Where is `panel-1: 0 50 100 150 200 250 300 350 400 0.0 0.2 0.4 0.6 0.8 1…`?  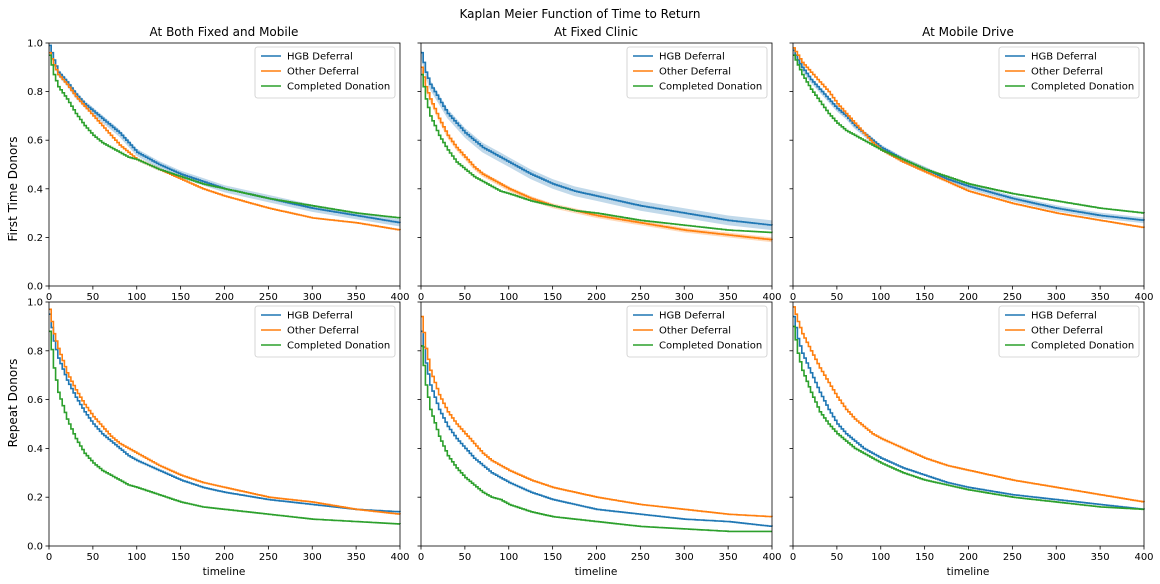 panel-1: 0 50 100 150 200 250 300 350 400 0.0 0.2 0.4 0.6 0.8 1… is located at coordinates (218, 171).